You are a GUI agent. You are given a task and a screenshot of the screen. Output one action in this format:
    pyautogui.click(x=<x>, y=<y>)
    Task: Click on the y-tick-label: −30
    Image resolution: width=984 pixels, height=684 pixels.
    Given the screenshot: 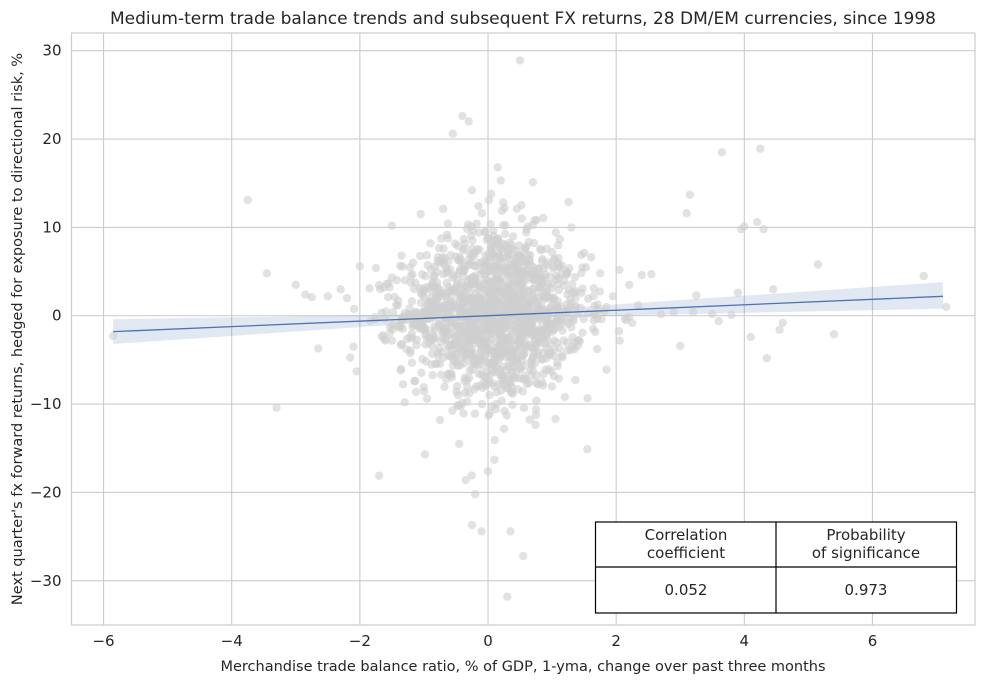 What is the action you would take?
    pyautogui.click(x=46, y=581)
    